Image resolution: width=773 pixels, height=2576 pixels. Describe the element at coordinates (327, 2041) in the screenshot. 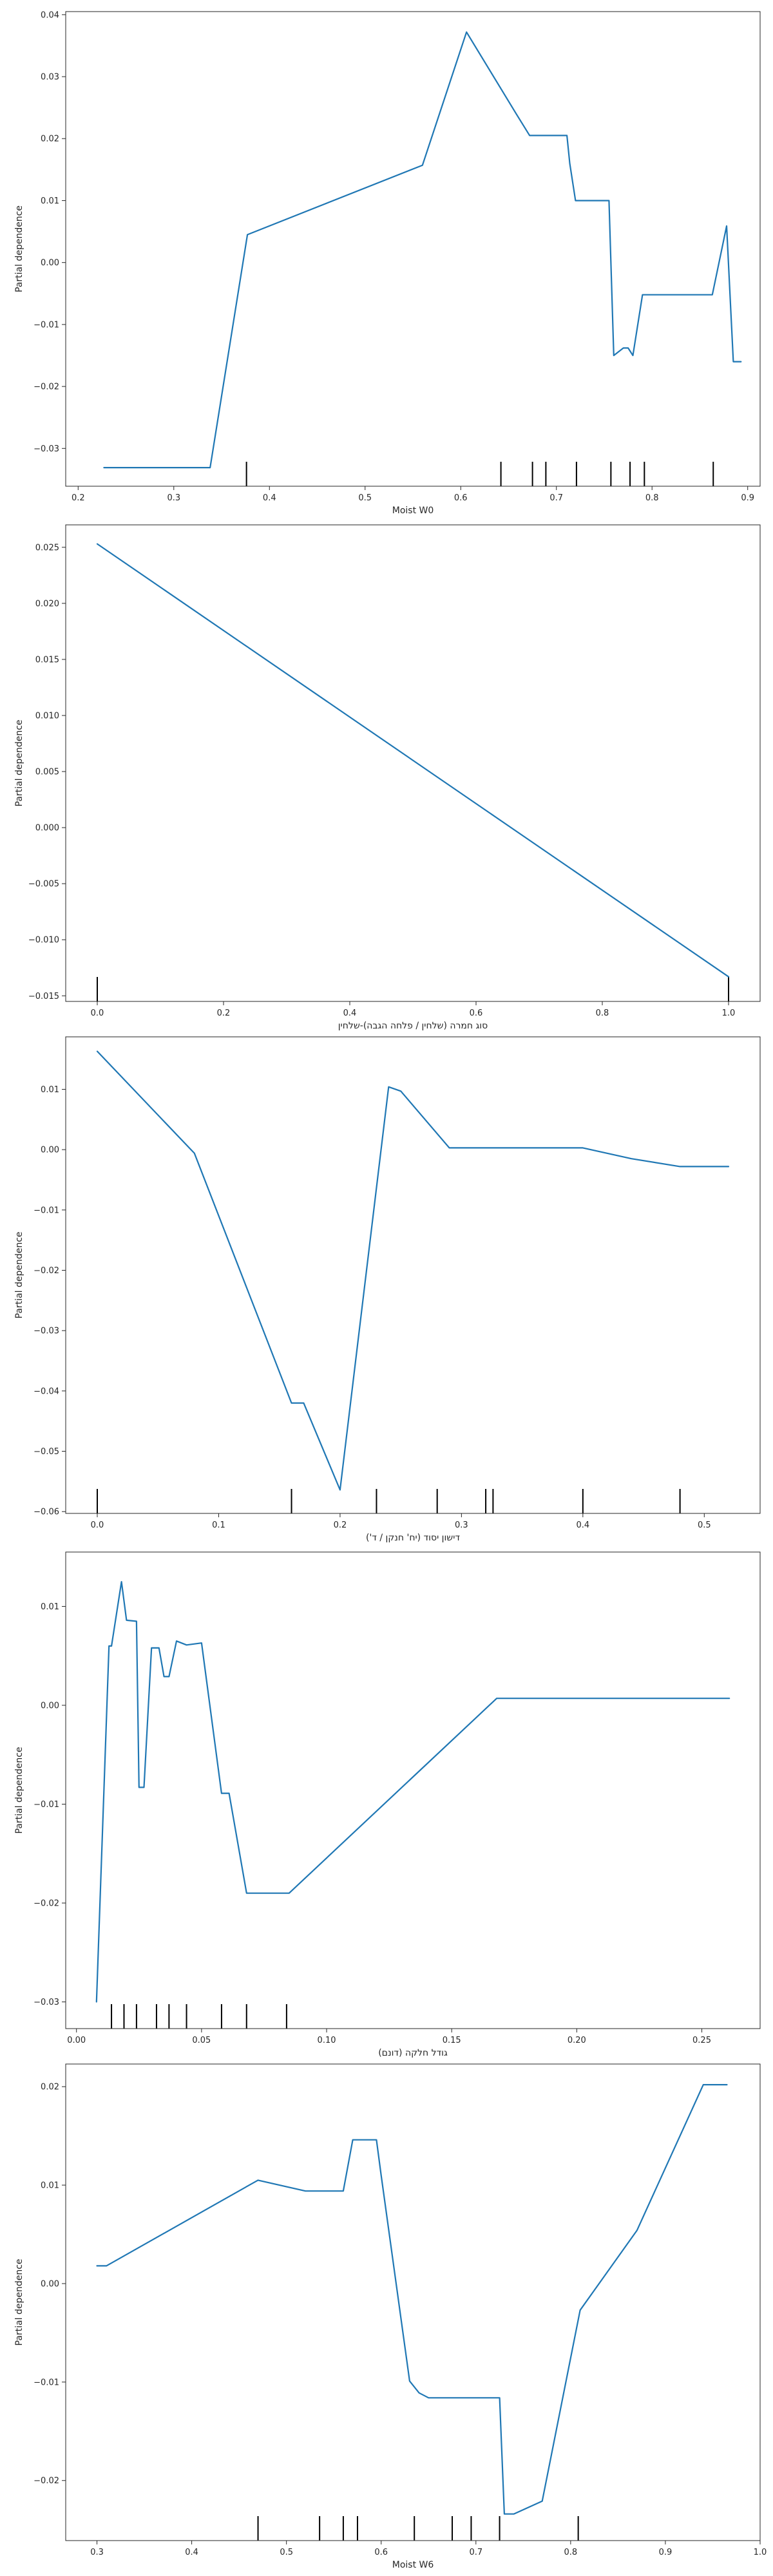

I see `x-tick-label: 0.10` at that location.